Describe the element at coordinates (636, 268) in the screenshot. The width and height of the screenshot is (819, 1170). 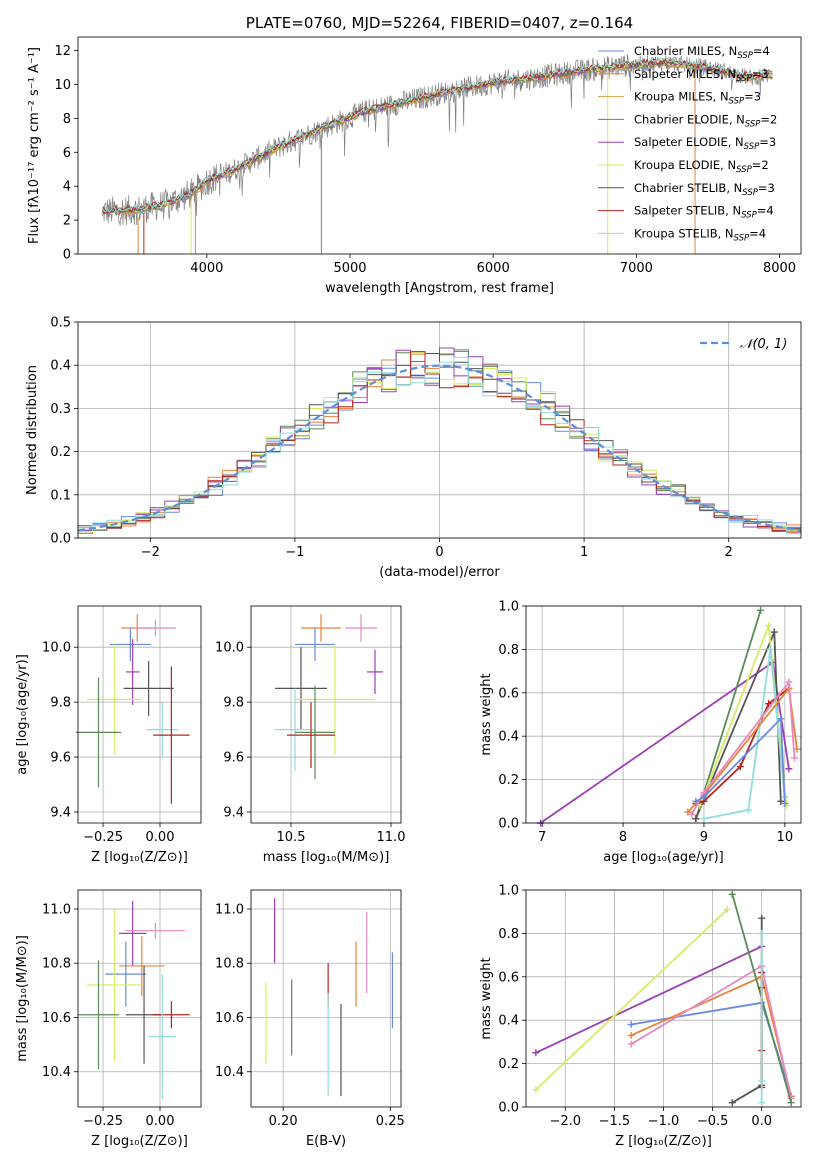
I see `x-tick-label: 7000` at that location.